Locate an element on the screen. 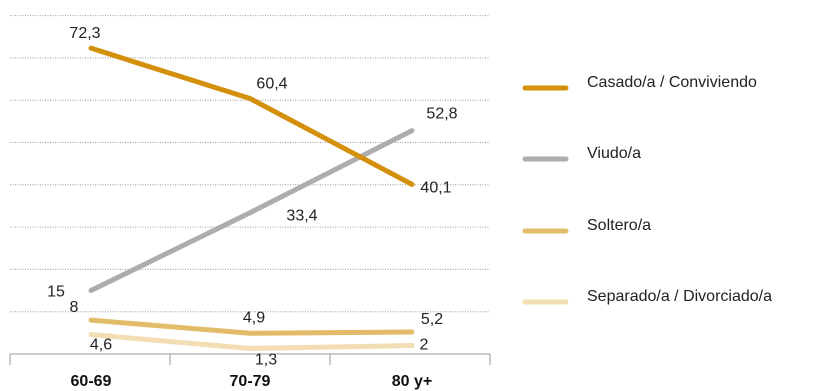 The image size is (814, 391). data-label: 4,6 is located at coordinates (101, 345).